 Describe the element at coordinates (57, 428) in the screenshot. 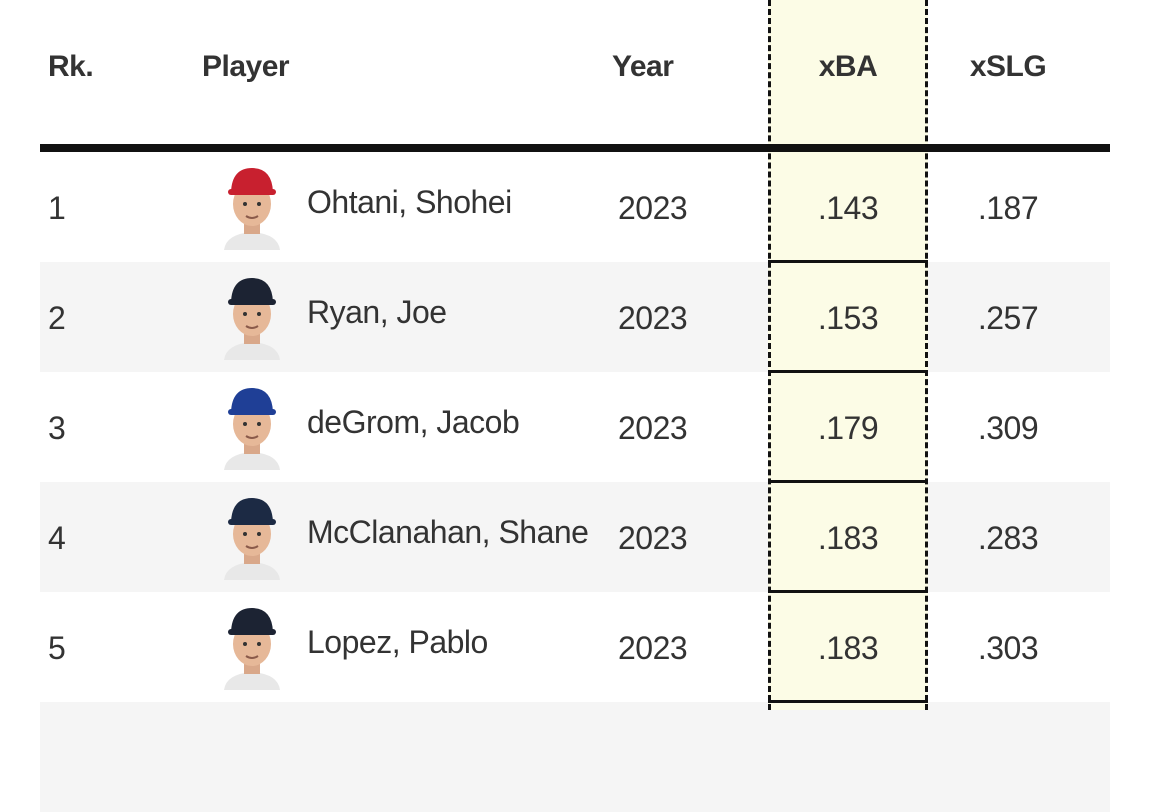

I see `rank: 3` at that location.